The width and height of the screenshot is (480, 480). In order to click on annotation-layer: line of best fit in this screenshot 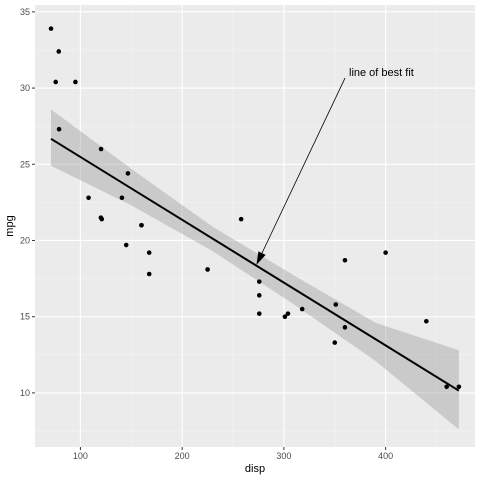, I will do `click(335, 166)`.